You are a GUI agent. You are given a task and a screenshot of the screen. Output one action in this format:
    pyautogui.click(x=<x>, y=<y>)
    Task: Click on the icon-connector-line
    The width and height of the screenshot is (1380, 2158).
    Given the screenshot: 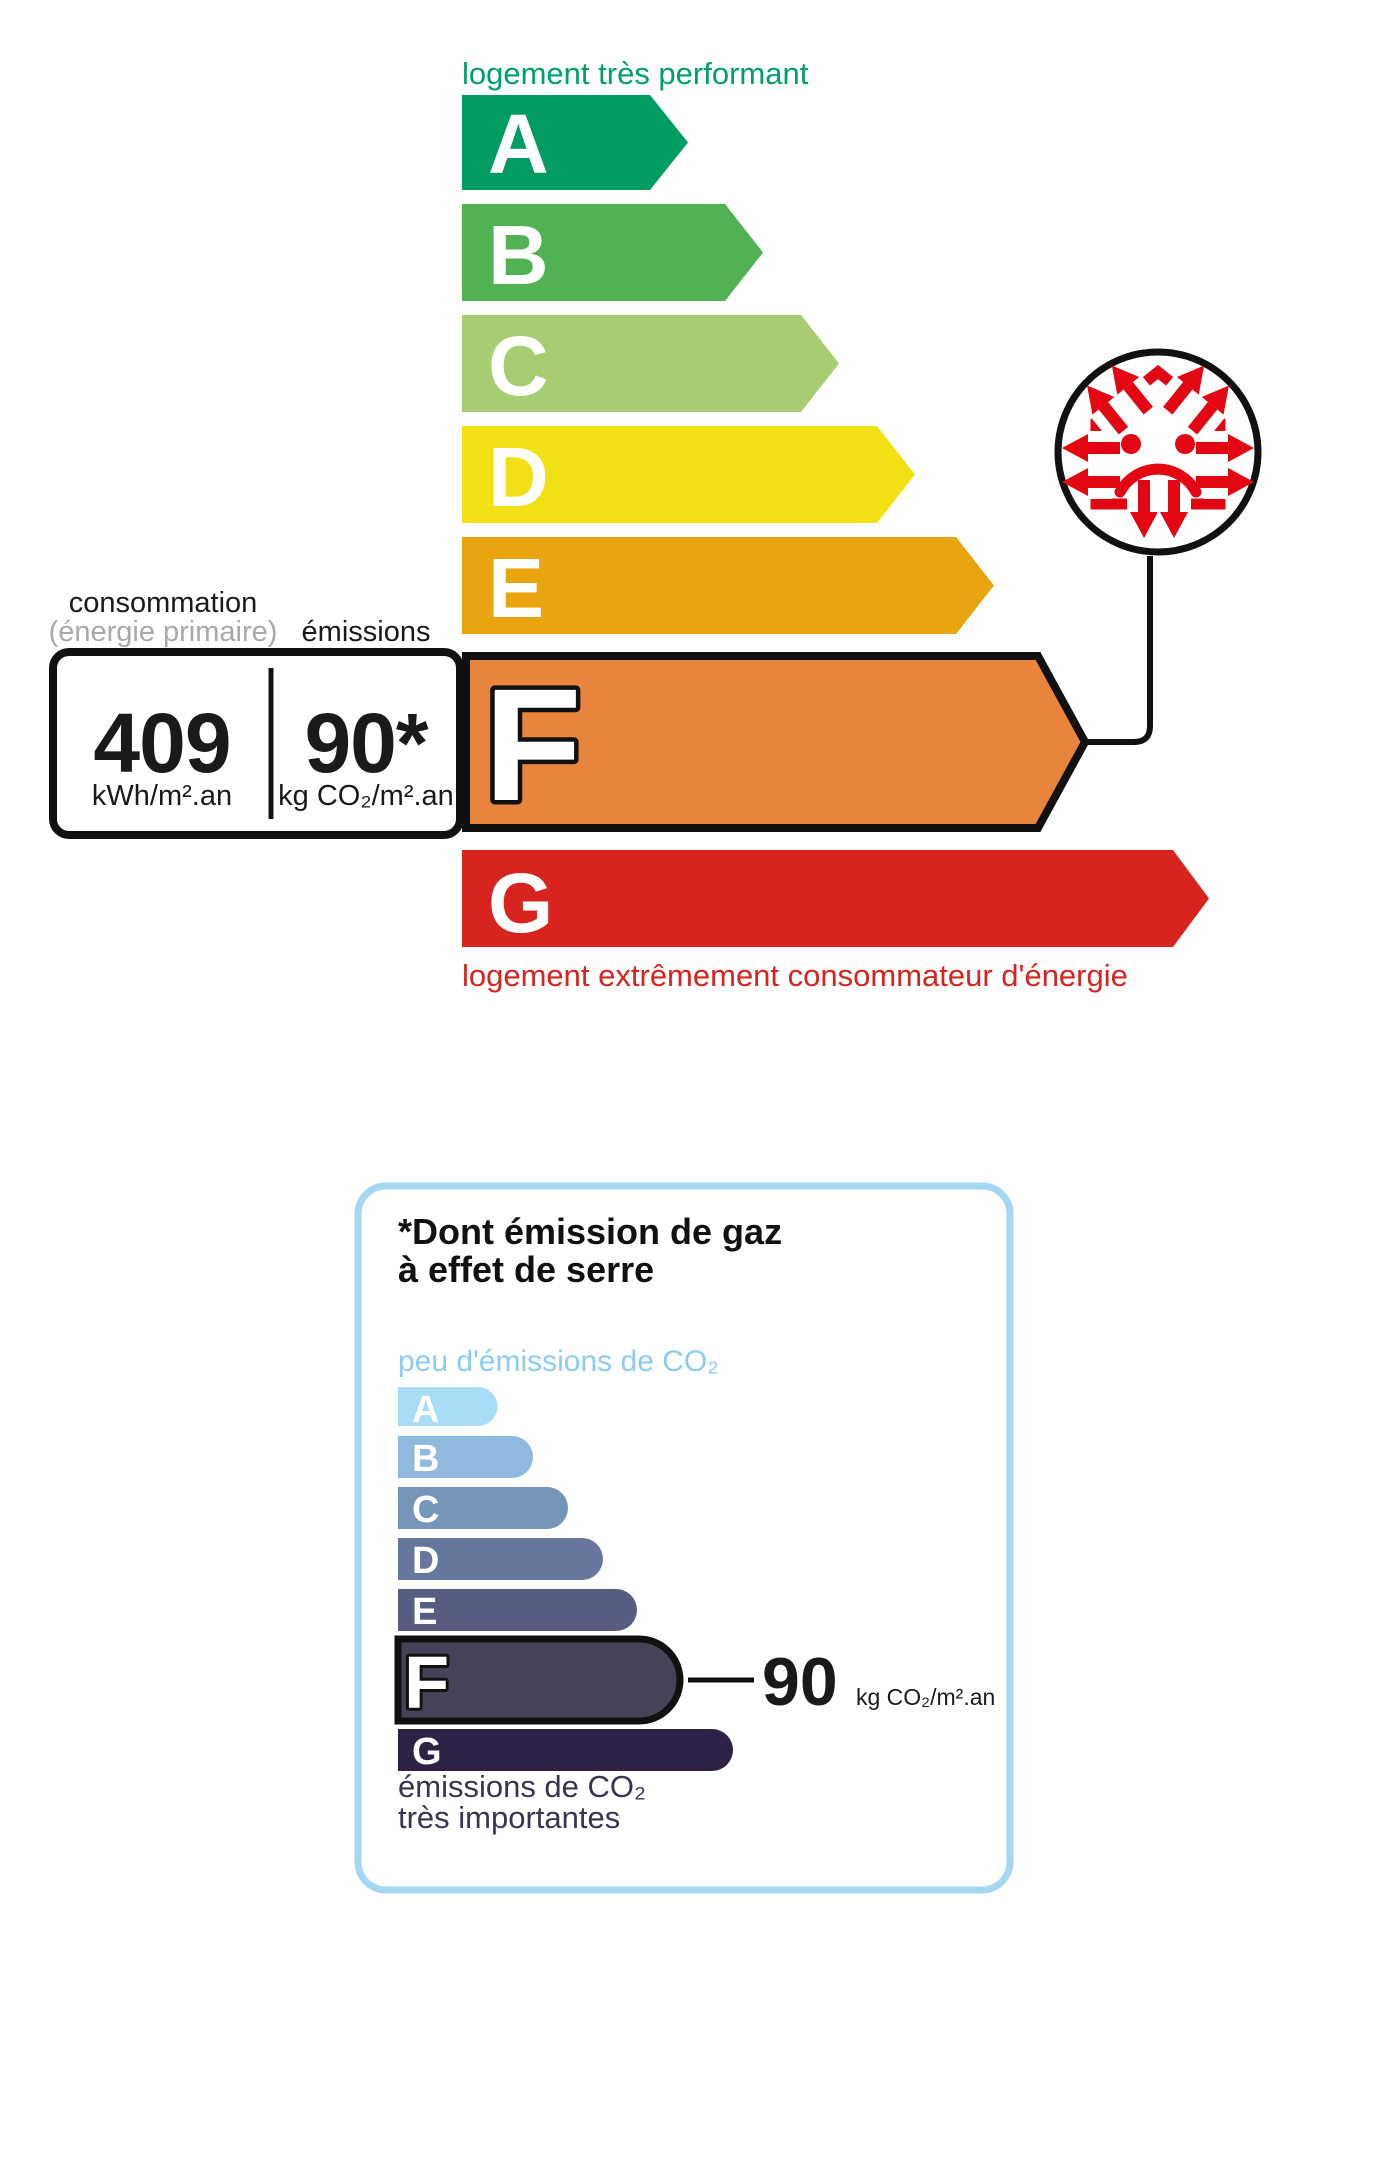 What is the action you would take?
    pyautogui.click(x=1119, y=650)
    